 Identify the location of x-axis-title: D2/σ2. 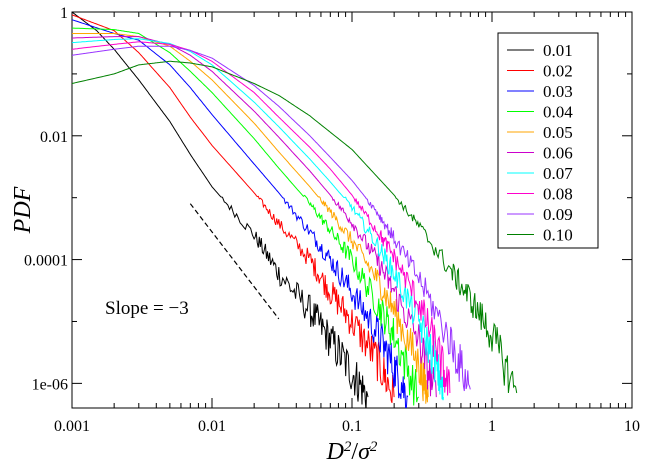
(352, 452).